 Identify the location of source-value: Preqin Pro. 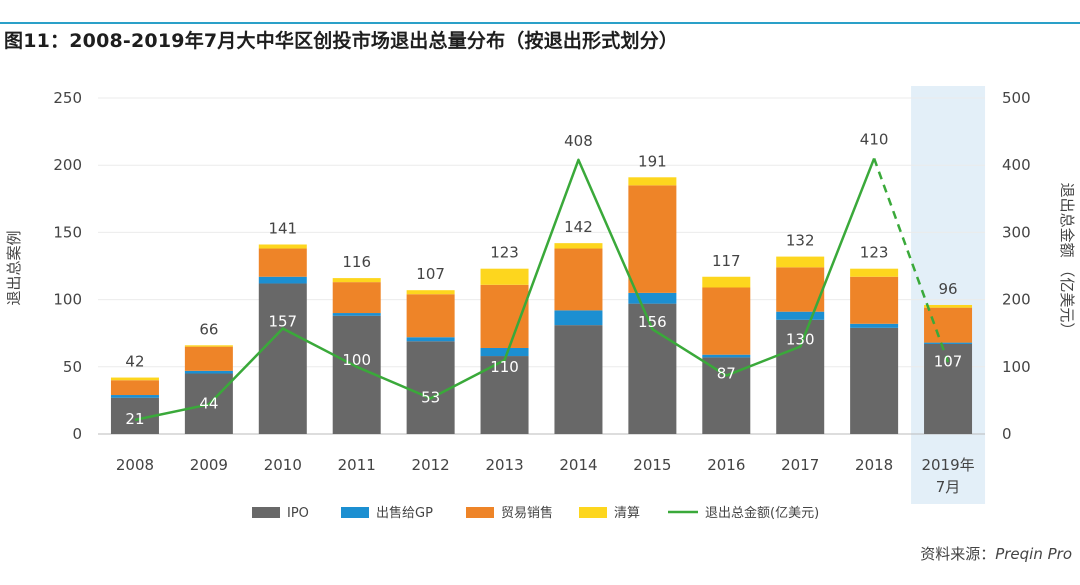
(1033, 554).